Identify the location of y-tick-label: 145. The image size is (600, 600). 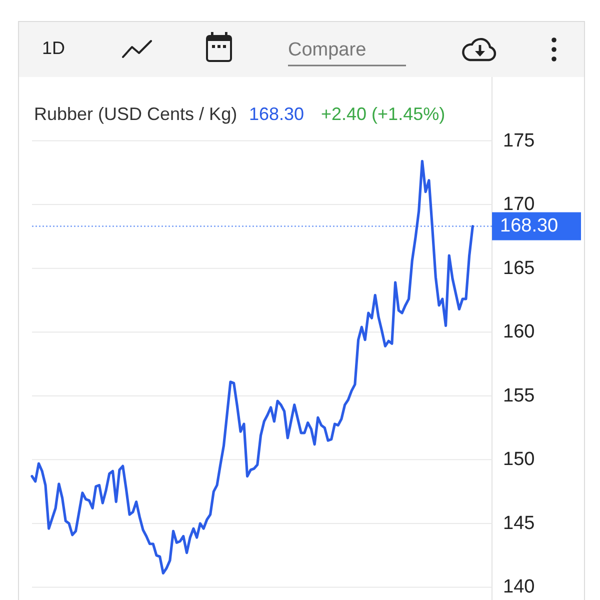
(519, 523).